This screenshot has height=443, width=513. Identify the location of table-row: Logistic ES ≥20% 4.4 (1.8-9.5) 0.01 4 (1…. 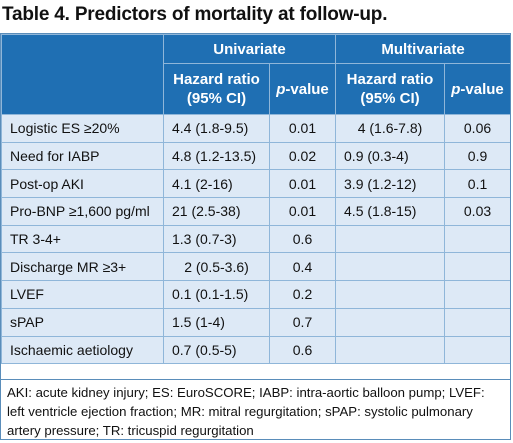
(255, 128).